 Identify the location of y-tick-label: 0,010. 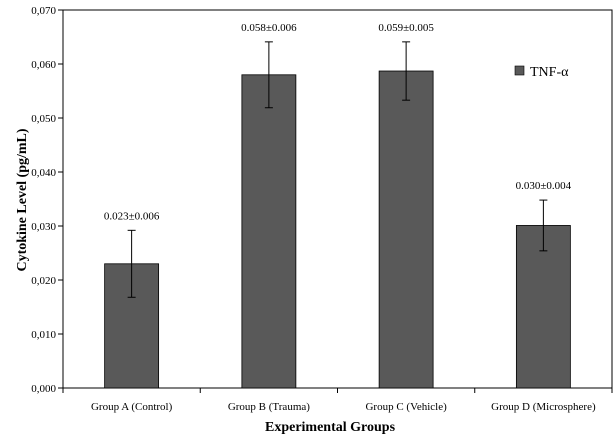
(43, 335).